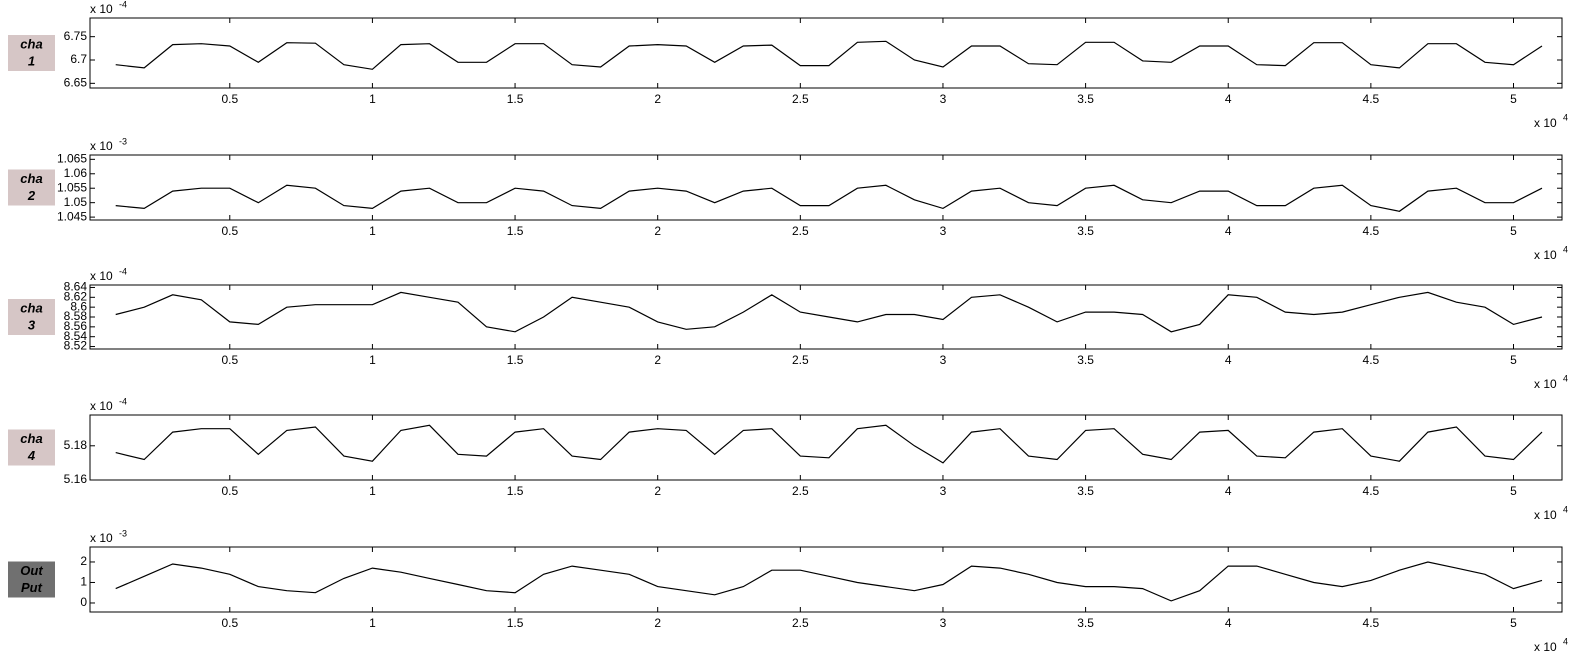 Image resolution: width=1582 pixels, height=663 pixels. Describe the element at coordinates (76, 326) in the screenshot. I see `y-tick-label: 8.56` at that location.